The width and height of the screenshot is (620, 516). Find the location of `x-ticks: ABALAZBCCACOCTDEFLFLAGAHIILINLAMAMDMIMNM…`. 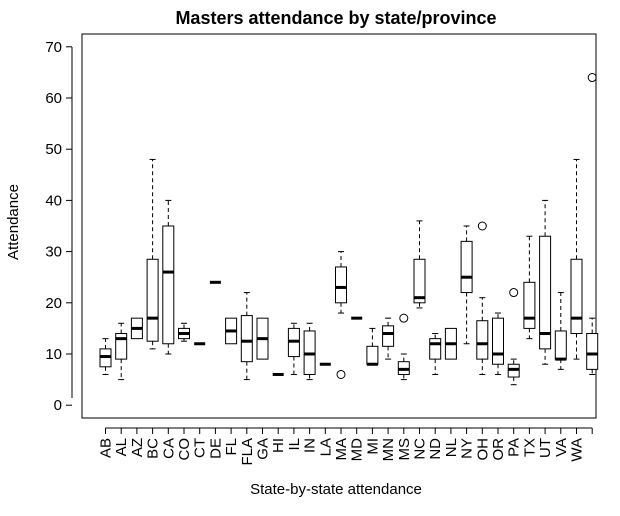

x-ticks: ABALAZBCCACOCTDEFLFLAGAHIILINLAMAMDMIMNM… is located at coordinates (345, 446).